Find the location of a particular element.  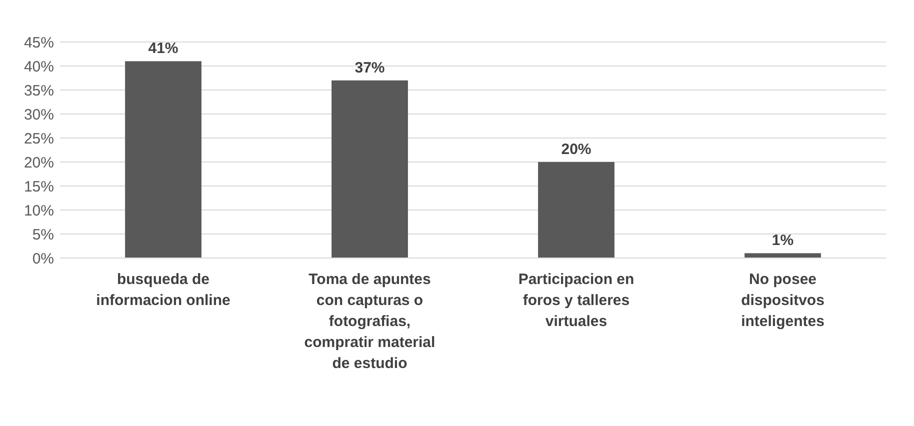

data-label: 20% is located at coordinates (576, 149).